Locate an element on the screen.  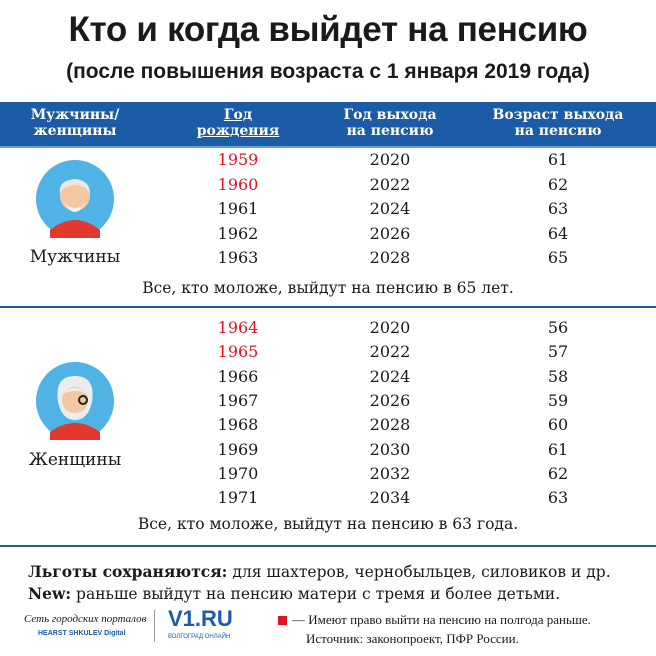
retire-year-cell: 2034 is located at coordinates (390, 498).